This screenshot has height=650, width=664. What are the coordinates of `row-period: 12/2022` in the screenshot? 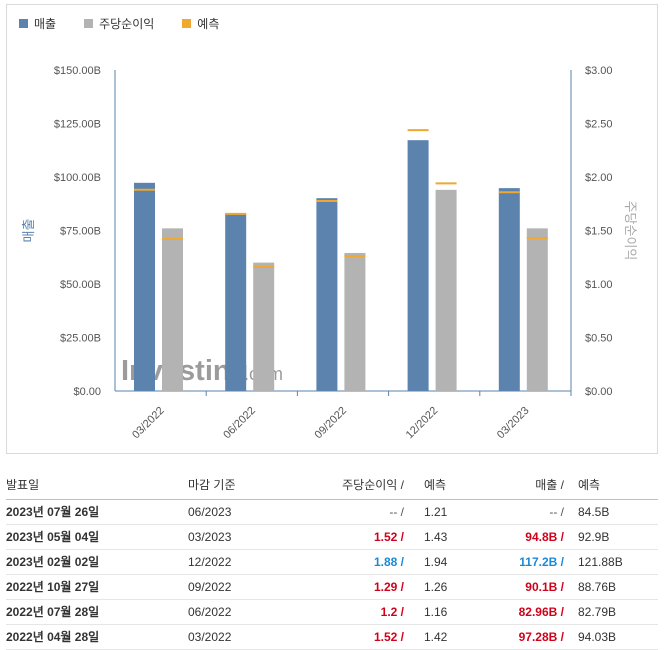 It's located at (210, 562).